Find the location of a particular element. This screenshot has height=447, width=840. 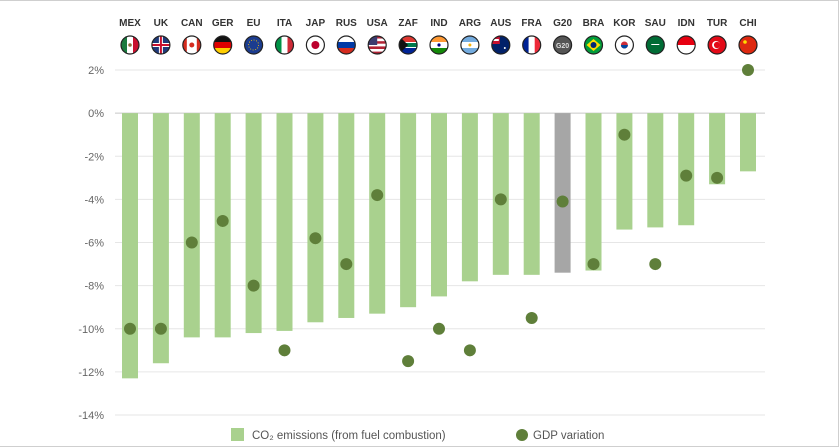

category-label: IDN is located at coordinates (686, 23).